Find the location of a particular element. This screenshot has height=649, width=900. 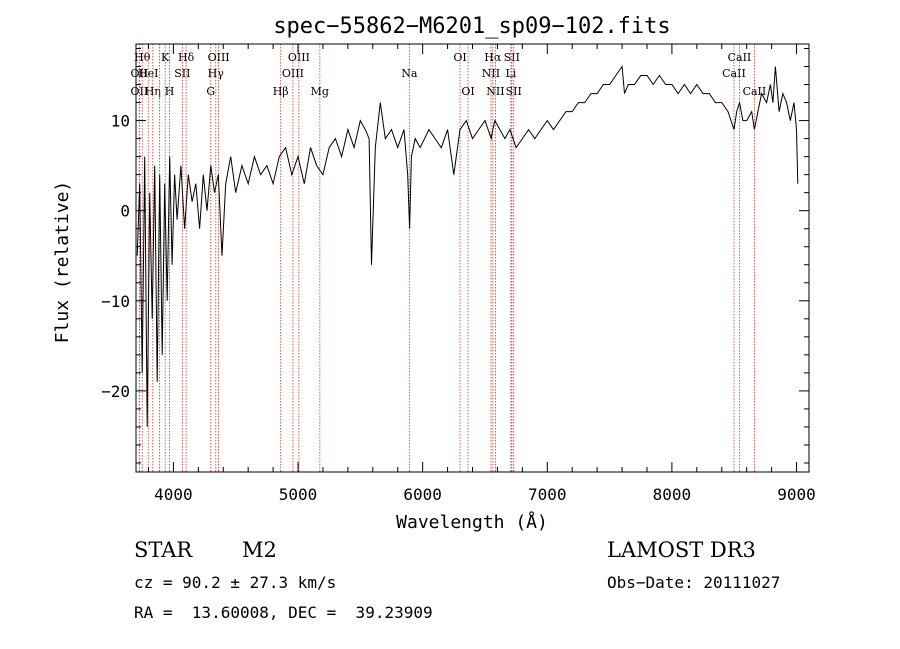

line-label: Hη is located at coordinates (153, 91).